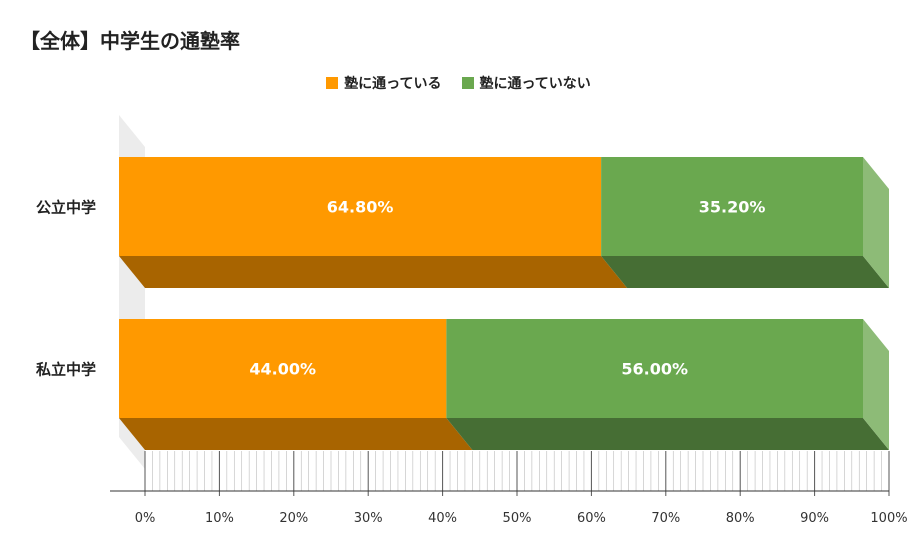  What do you see at coordinates (442, 518) in the screenshot?
I see `x-tick-label: 40%` at bounding box center [442, 518].